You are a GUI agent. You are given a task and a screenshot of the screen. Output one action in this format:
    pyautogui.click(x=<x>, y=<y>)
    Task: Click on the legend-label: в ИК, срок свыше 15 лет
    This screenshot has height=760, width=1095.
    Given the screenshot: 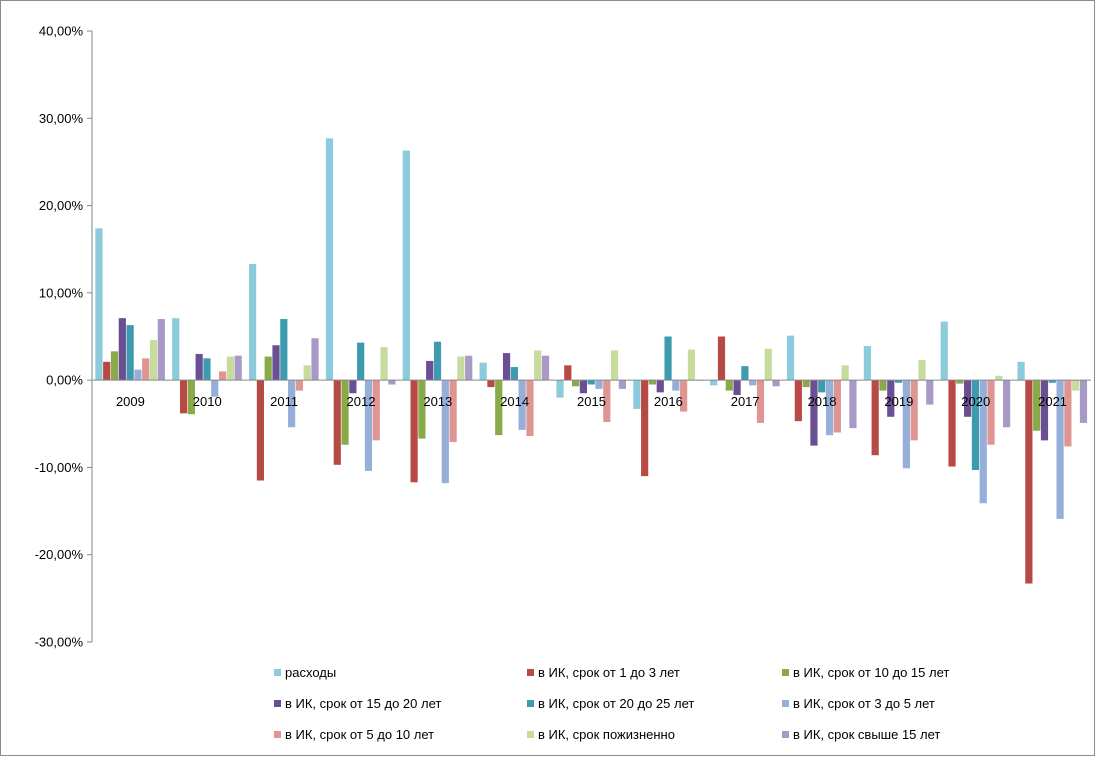 What is the action you would take?
    pyautogui.click(x=866, y=734)
    